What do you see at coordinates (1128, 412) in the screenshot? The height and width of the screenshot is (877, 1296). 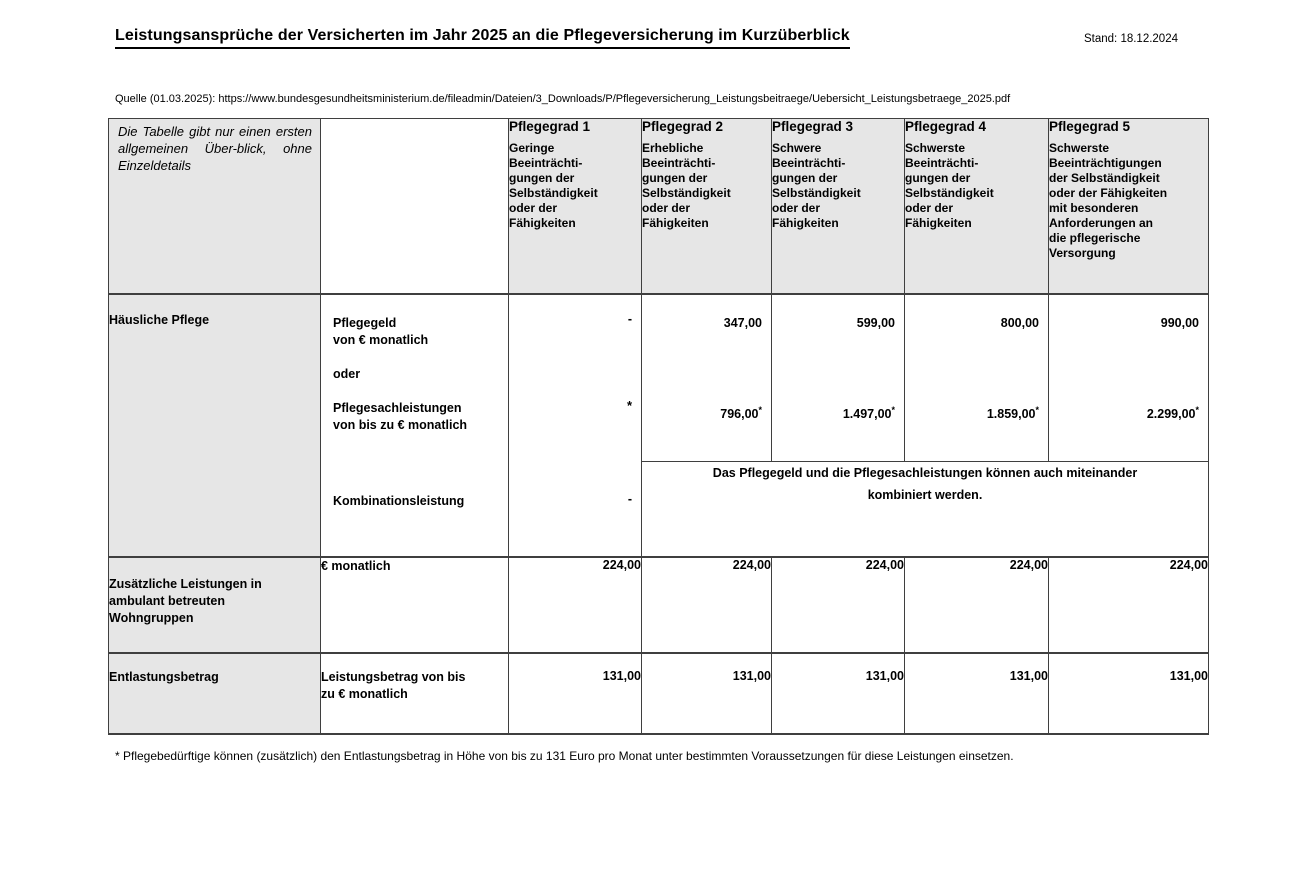 I see `sachleistung-value-pg5: 2.299,00*` at bounding box center [1128, 412].